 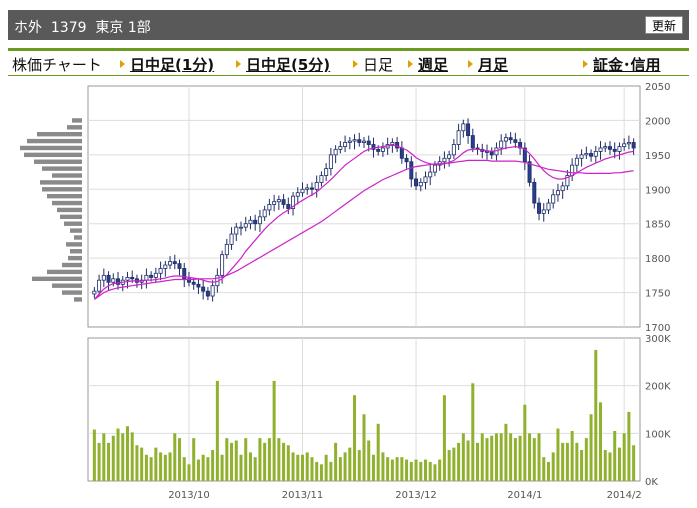 I want to click on volume-profile, so click(x=51, y=210).